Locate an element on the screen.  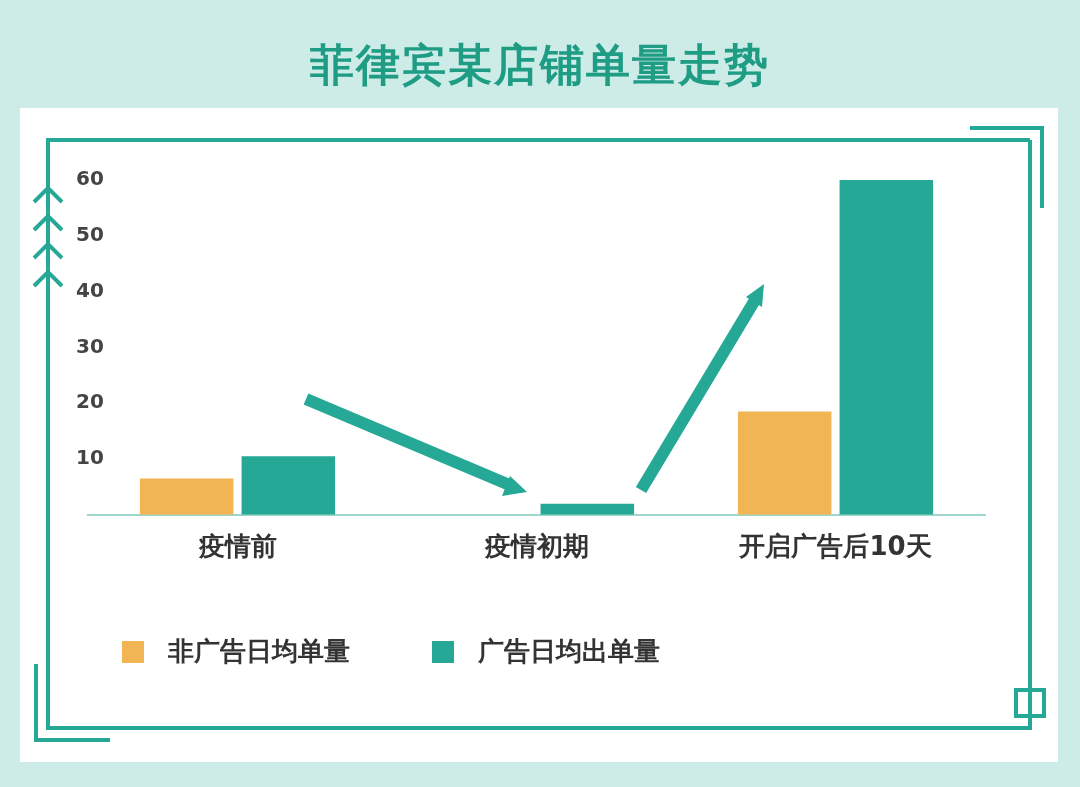
chart-title: 菲律宾某店铺单量走势 is located at coordinates (540, 65).